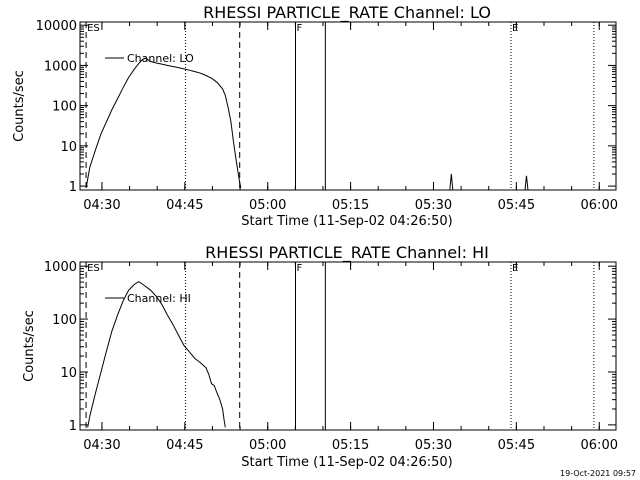 Image resolution: width=640 pixels, height=480 pixels. Describe the element at coordinates (160, 58) in the screenshot. I see `legend-label: Channel: LO` at that location.